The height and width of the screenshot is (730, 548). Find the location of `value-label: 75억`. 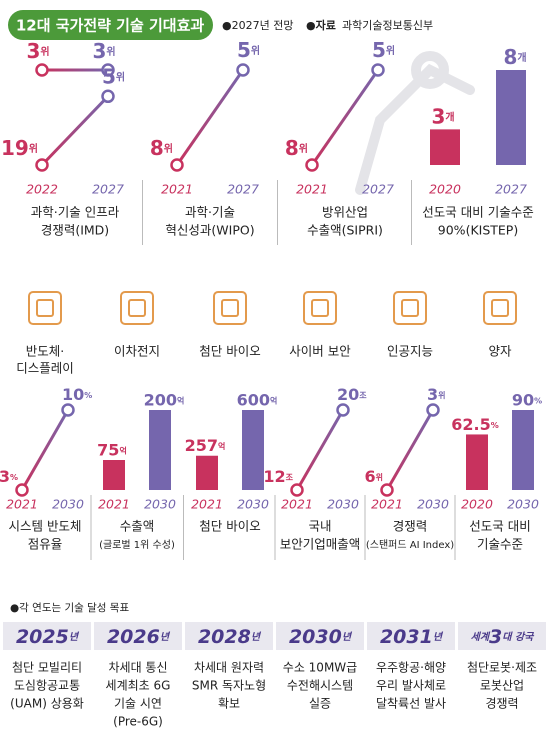

value-label: 75억 is located at coordinates (112, 449).